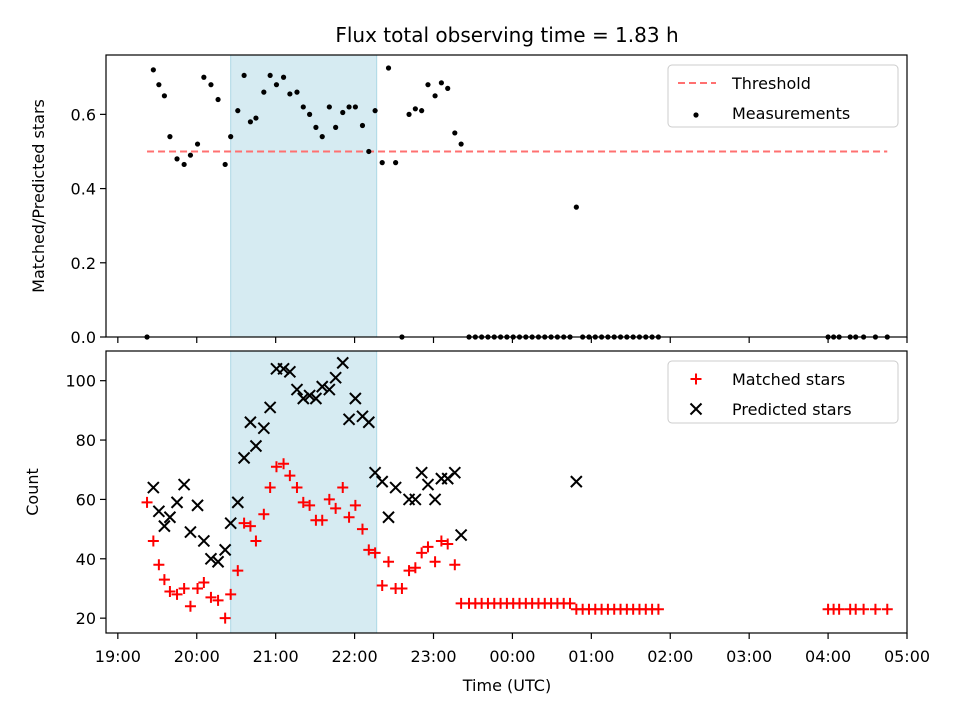  Describe the element at coordinates (38, 196) in the screenshot. I see `y-axis-label: Matched/Predicted stars` at that location.